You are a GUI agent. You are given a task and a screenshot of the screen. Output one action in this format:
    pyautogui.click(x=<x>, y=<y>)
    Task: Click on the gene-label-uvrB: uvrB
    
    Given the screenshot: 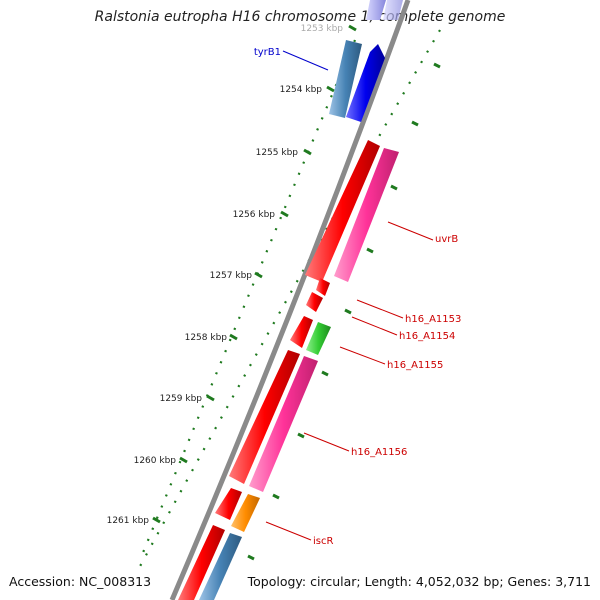 What is the action you would take?
    pyautogui.click(x=446, y=239)
    